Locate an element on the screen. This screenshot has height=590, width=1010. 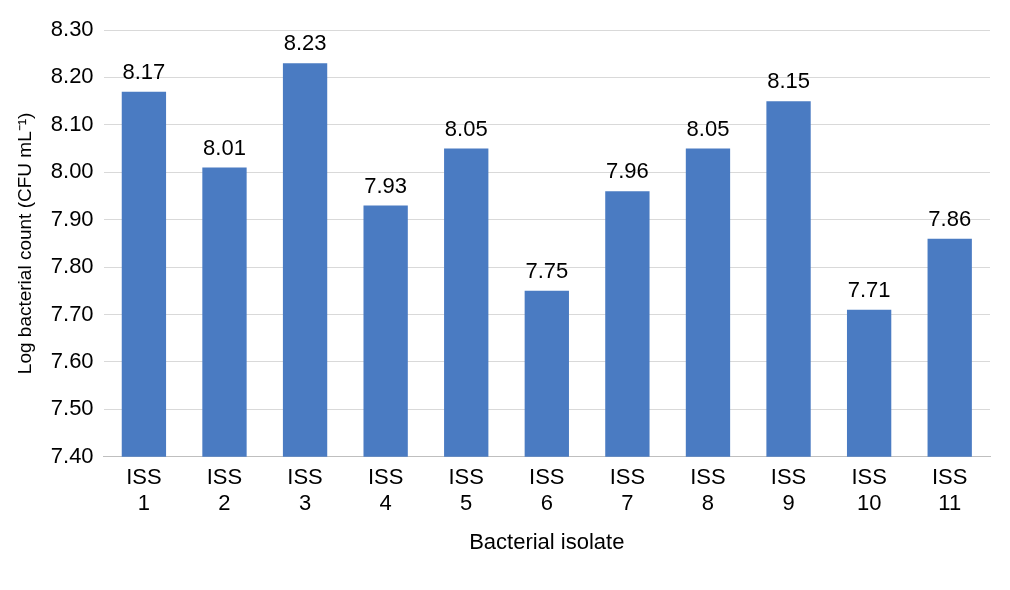
x-tick-label: ISS 2 is located at coordinates (224, 490).